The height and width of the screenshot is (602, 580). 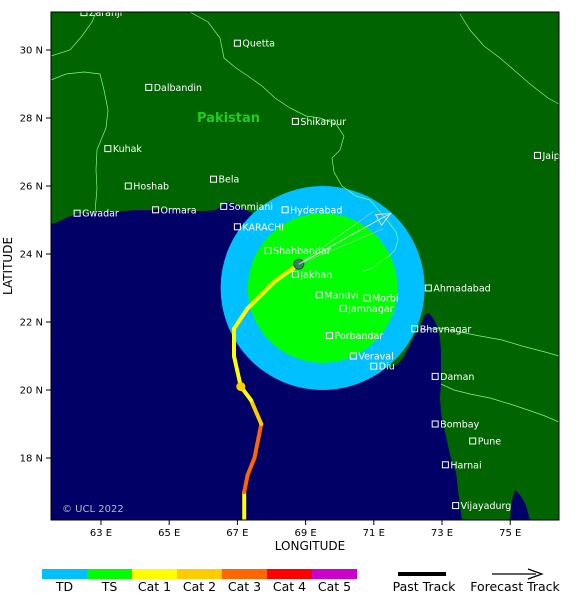 What do you see at coordinates (305, 533) in the screenshot?
I see `x-tick-label: 69 E` at bounding box center [305, 533].